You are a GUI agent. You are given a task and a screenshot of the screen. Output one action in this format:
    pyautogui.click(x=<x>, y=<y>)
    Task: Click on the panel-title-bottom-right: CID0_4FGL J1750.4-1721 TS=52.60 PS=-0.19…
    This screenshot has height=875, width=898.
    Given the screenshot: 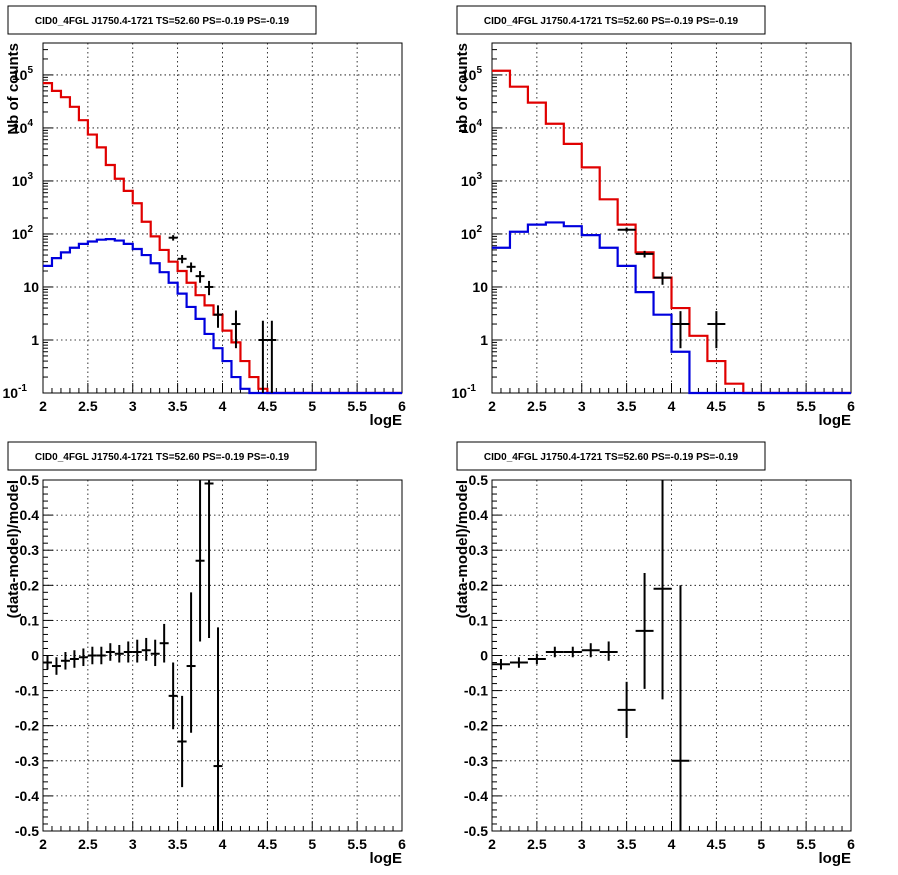 What is the action you would take?
    pyautogui.click(x=611, y=456)
    